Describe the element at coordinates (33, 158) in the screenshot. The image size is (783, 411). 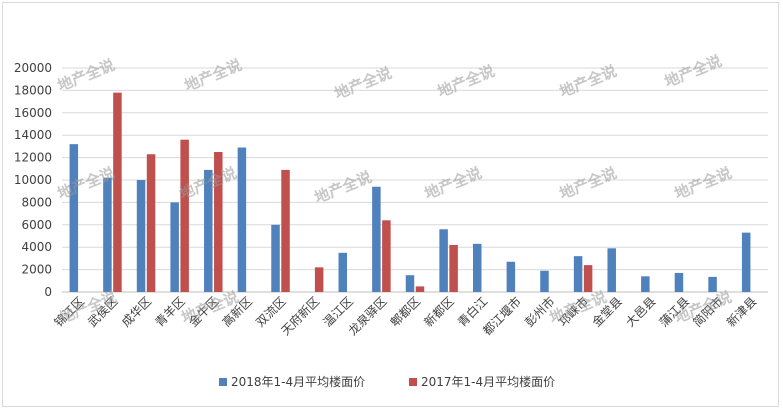
I see `y-tick-label: 12000` at that location.